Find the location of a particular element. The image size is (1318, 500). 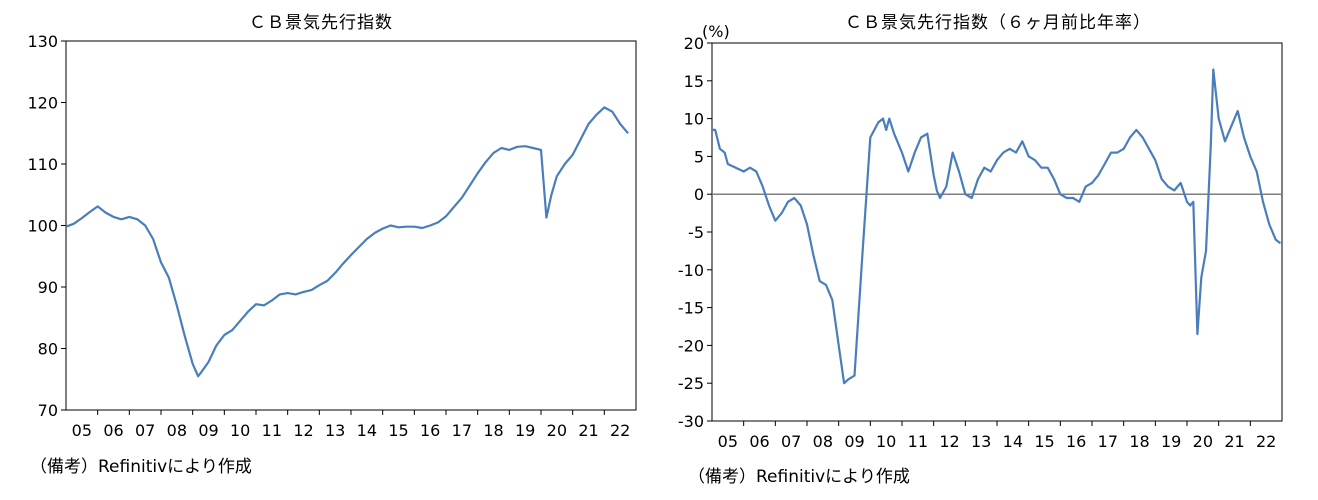

y-tick-label: 5 is located at coordinates (699, 156).